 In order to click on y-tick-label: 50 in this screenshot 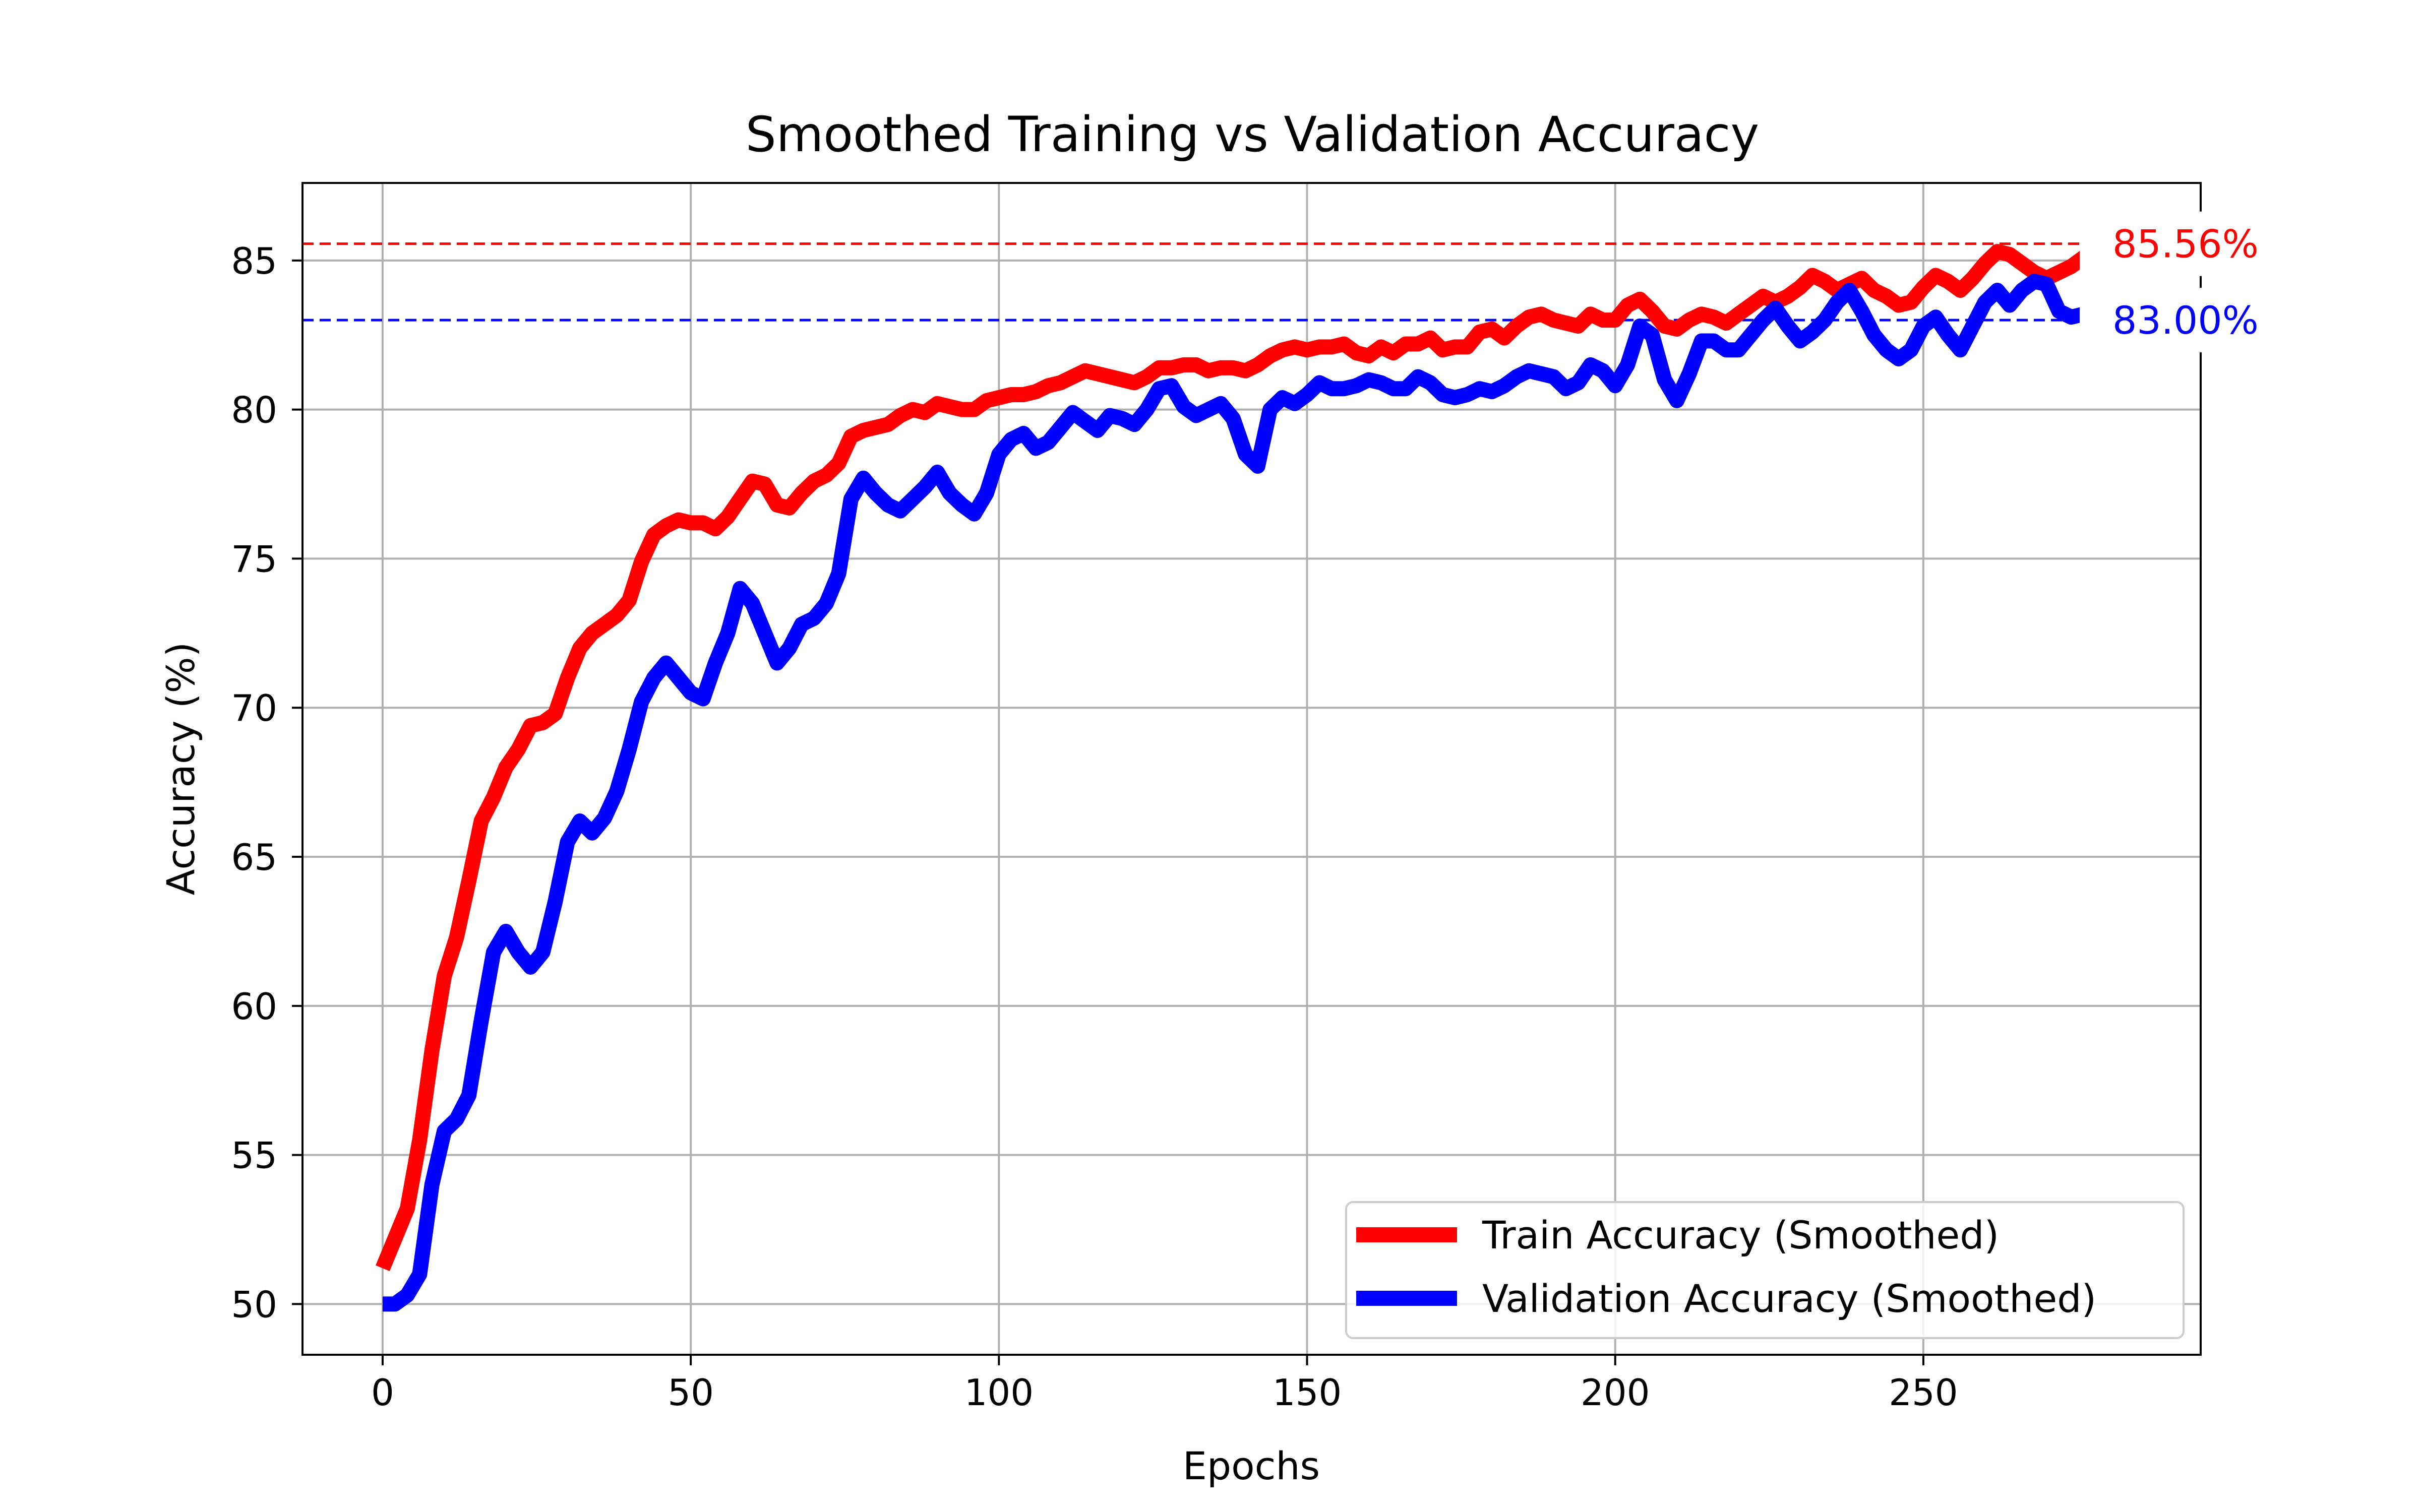, I will do `click(254, 1305)`.